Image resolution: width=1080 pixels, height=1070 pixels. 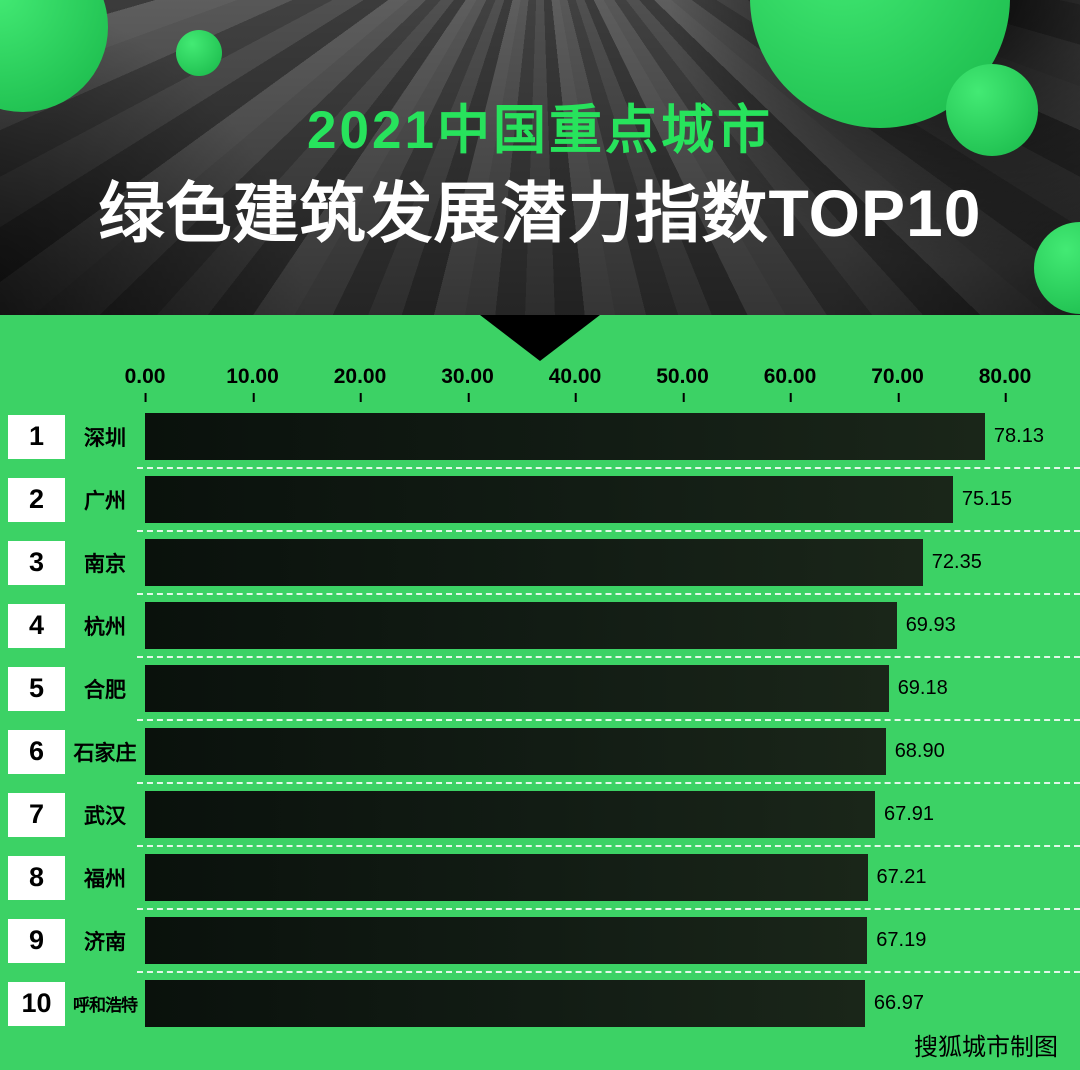 I want to click on bar-value-label: 67.19, so click(x=901, y=940).